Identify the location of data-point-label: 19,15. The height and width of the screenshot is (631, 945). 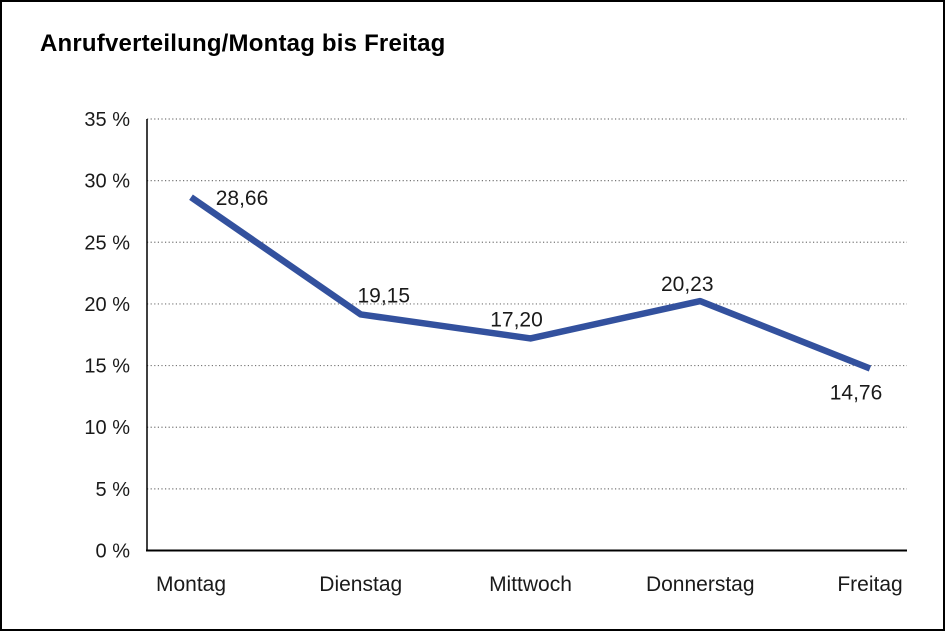
(383, 295).